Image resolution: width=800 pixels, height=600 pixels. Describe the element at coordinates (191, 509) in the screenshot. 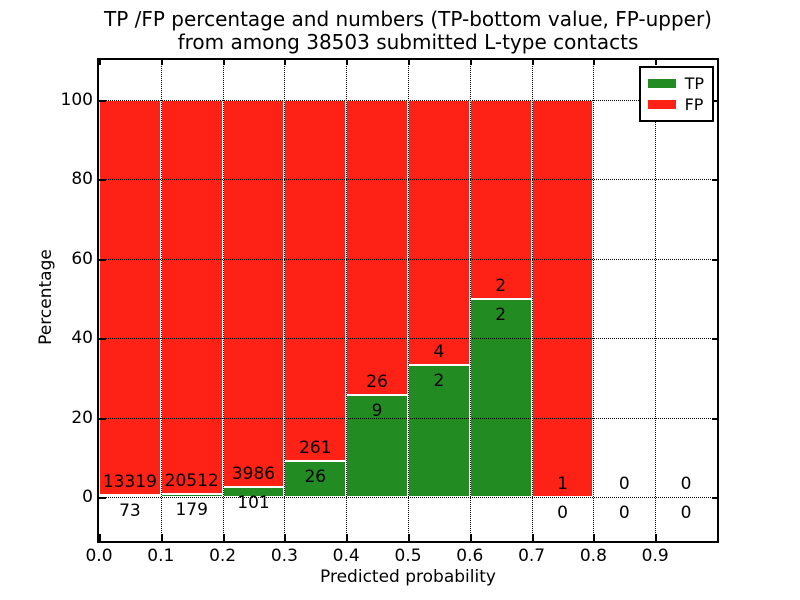

I see `tp-count-label: 179` at that location.